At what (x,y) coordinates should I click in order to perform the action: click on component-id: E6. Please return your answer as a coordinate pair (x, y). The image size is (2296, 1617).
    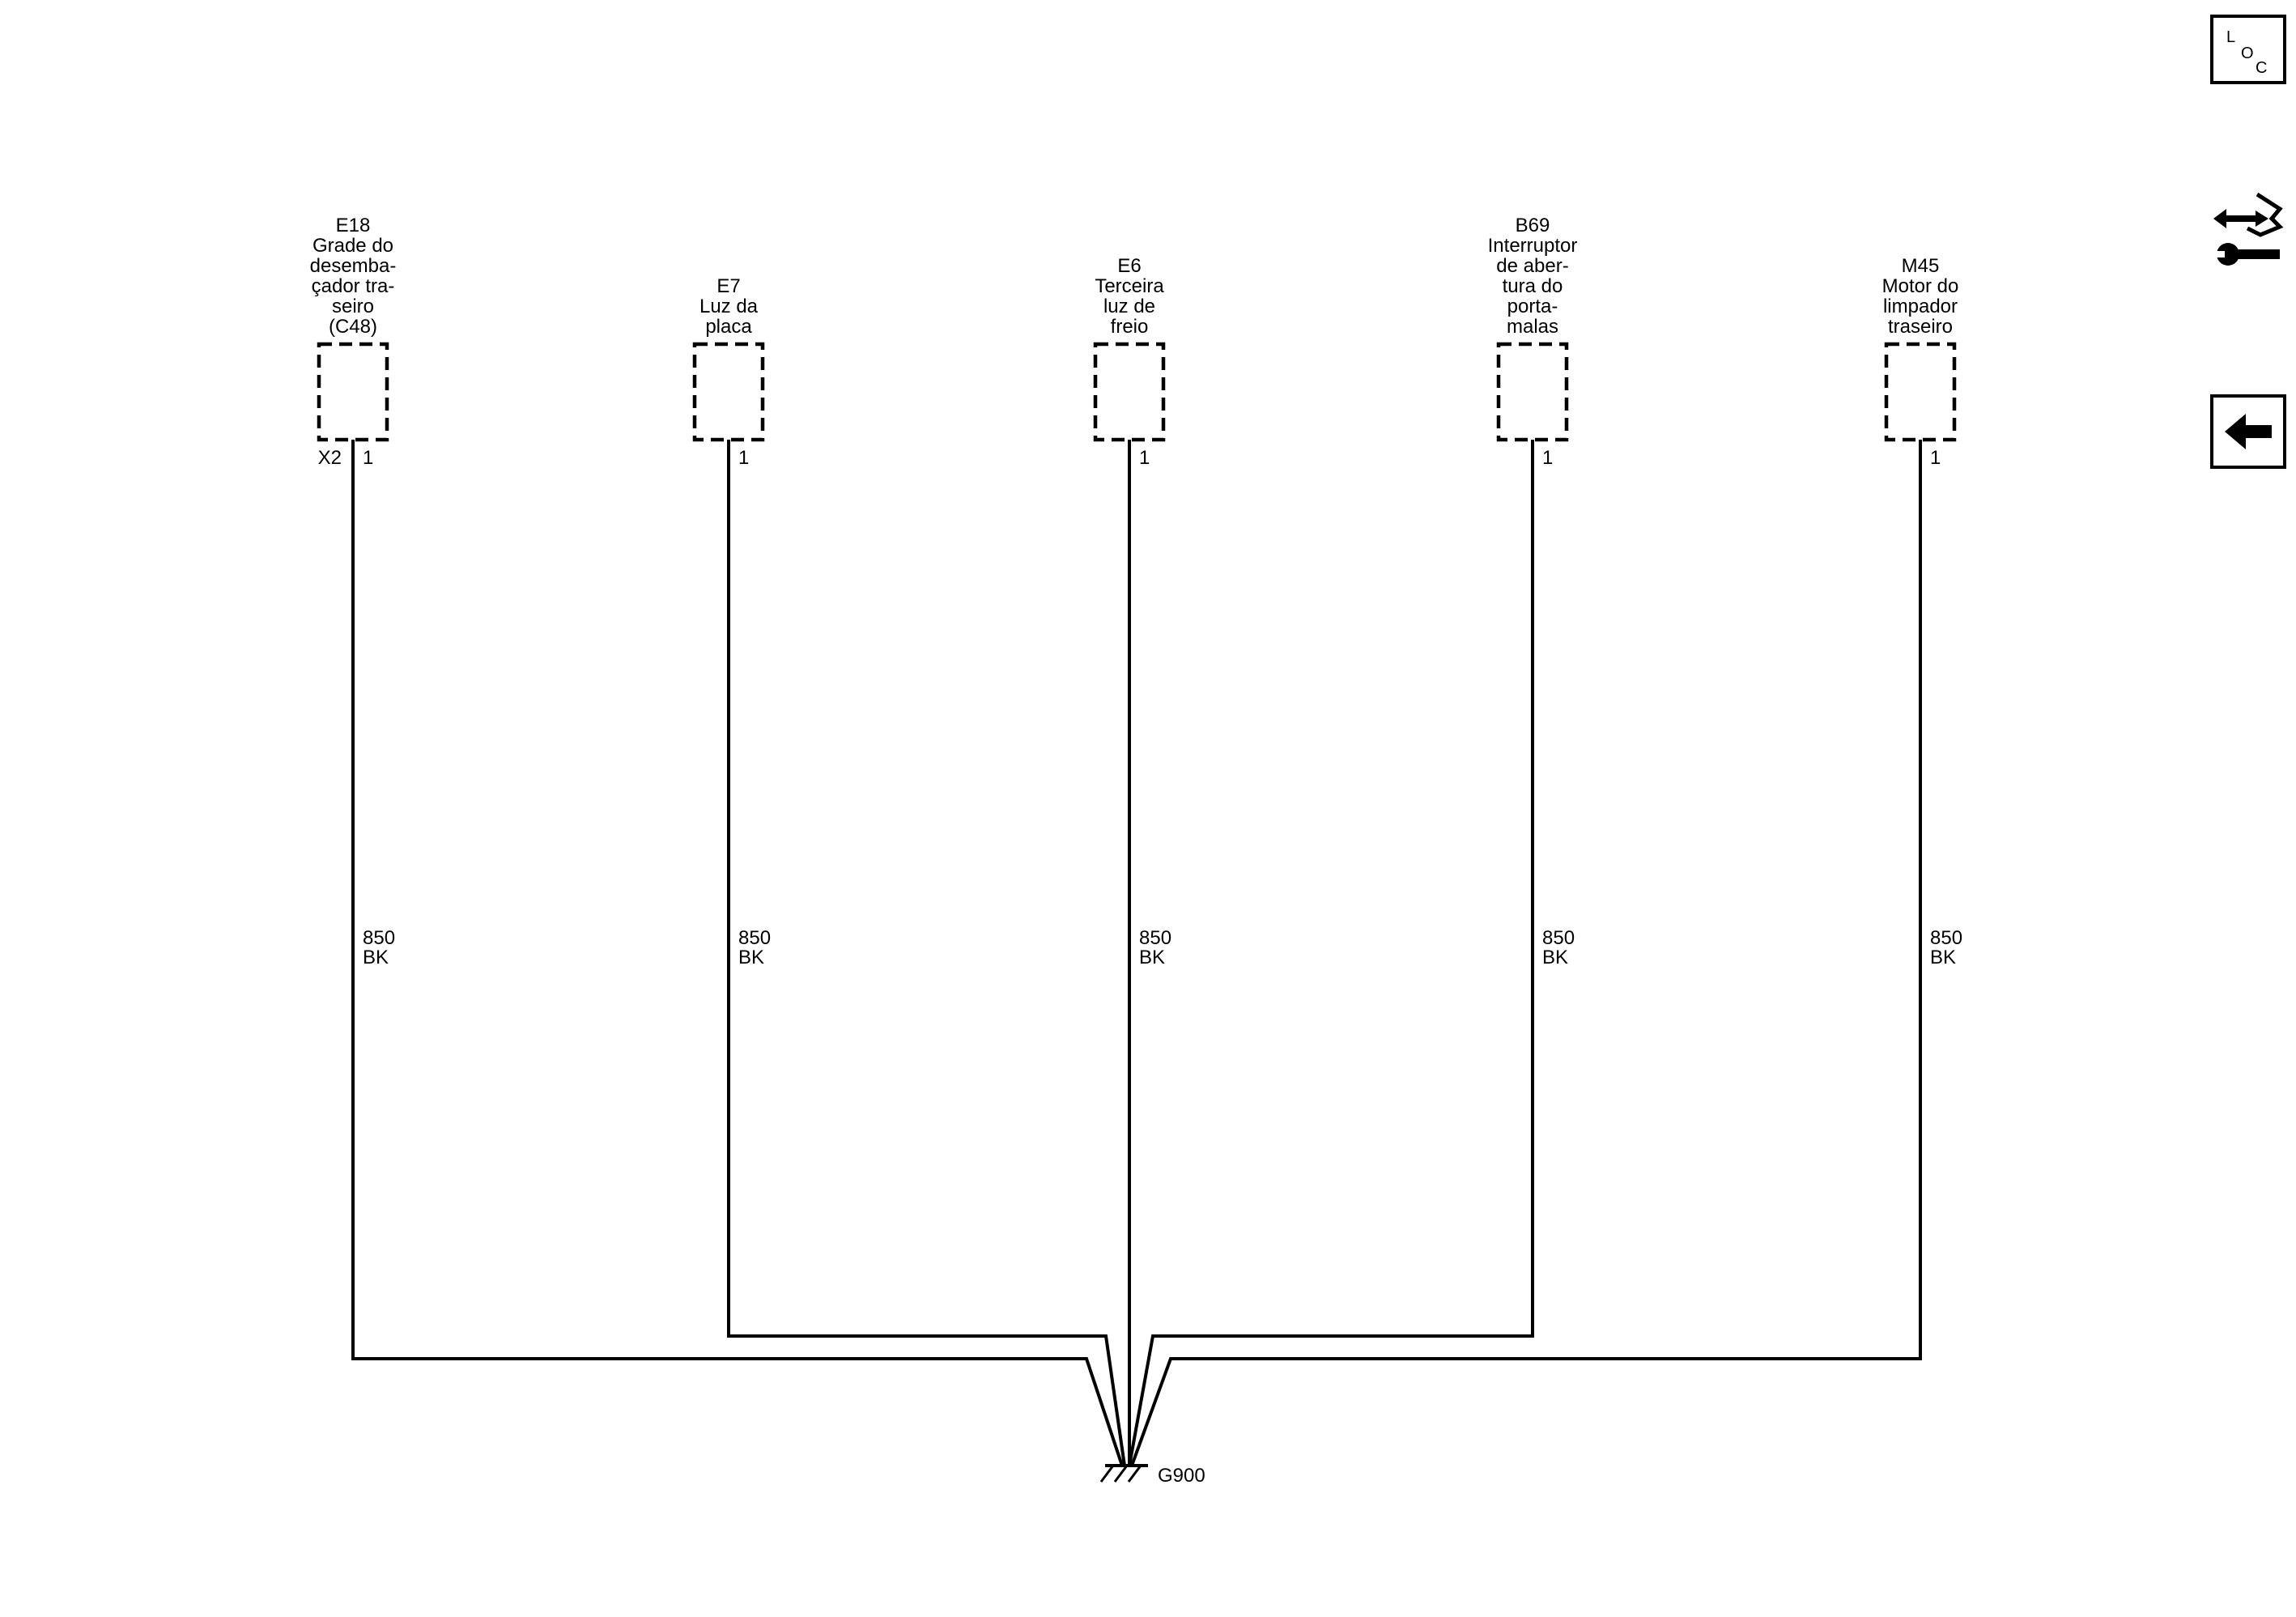
    Looking at the image, I should click on (1129, 266).